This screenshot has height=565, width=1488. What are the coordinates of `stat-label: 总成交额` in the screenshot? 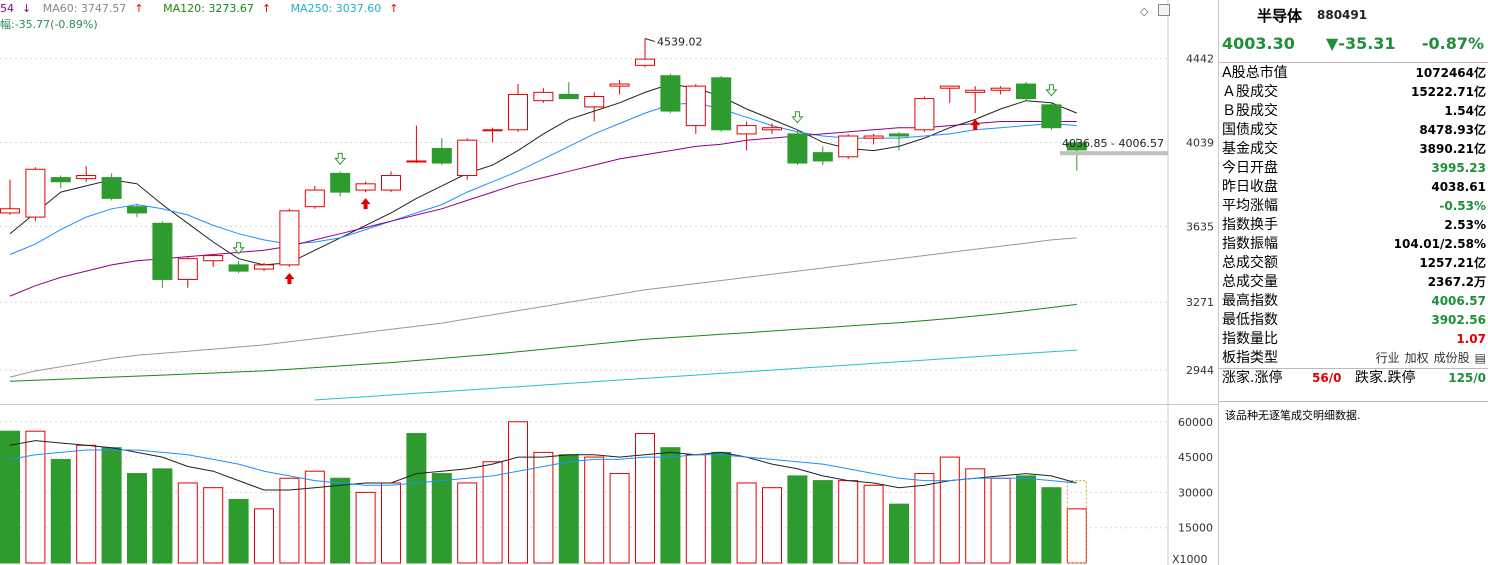 It's located at (1250, 263).